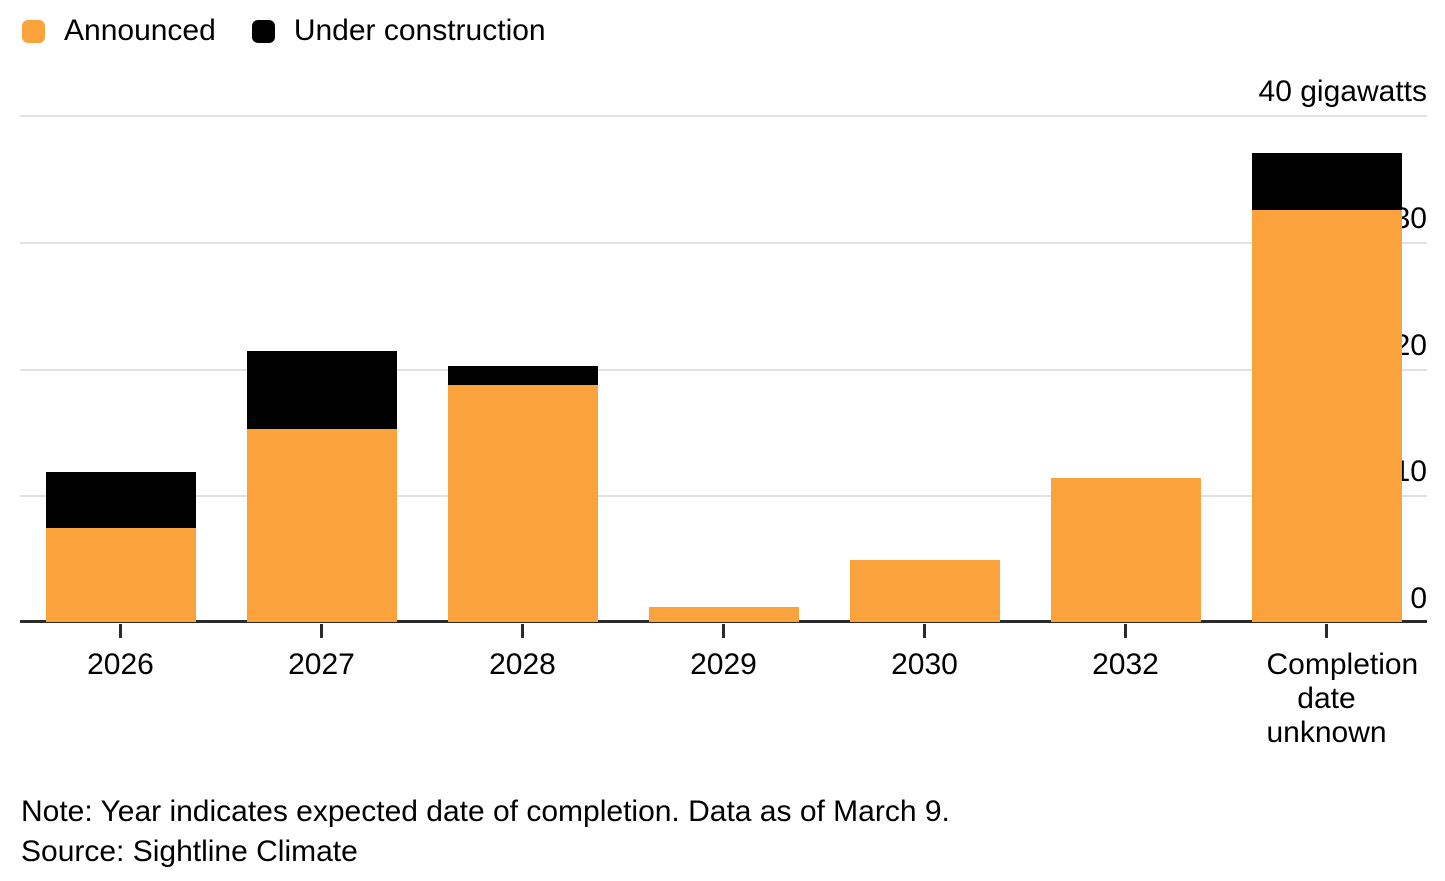 This screenshot has height=881, width=1445. Describe the element at coordinates (924, 631) in the screenshot. I see `x-axis-tick-2030` at that location.